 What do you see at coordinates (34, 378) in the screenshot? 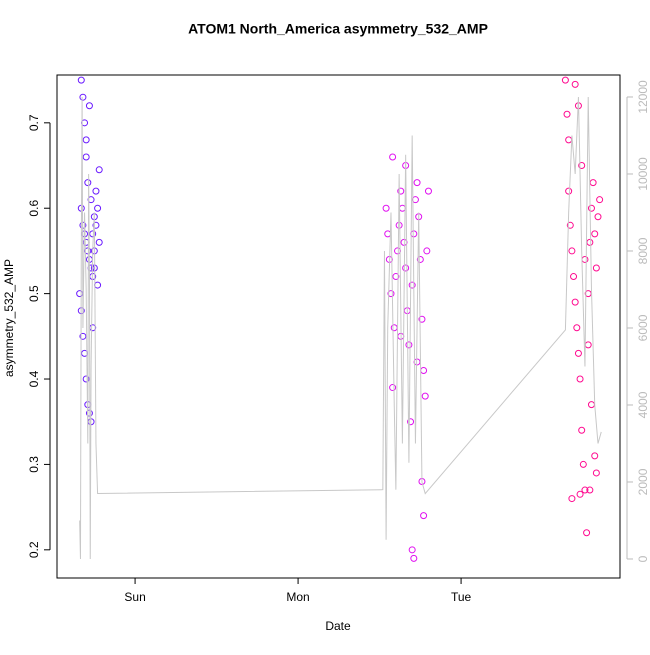
I see `y-tick-label: 0.4` at bounding box center [34, 378].